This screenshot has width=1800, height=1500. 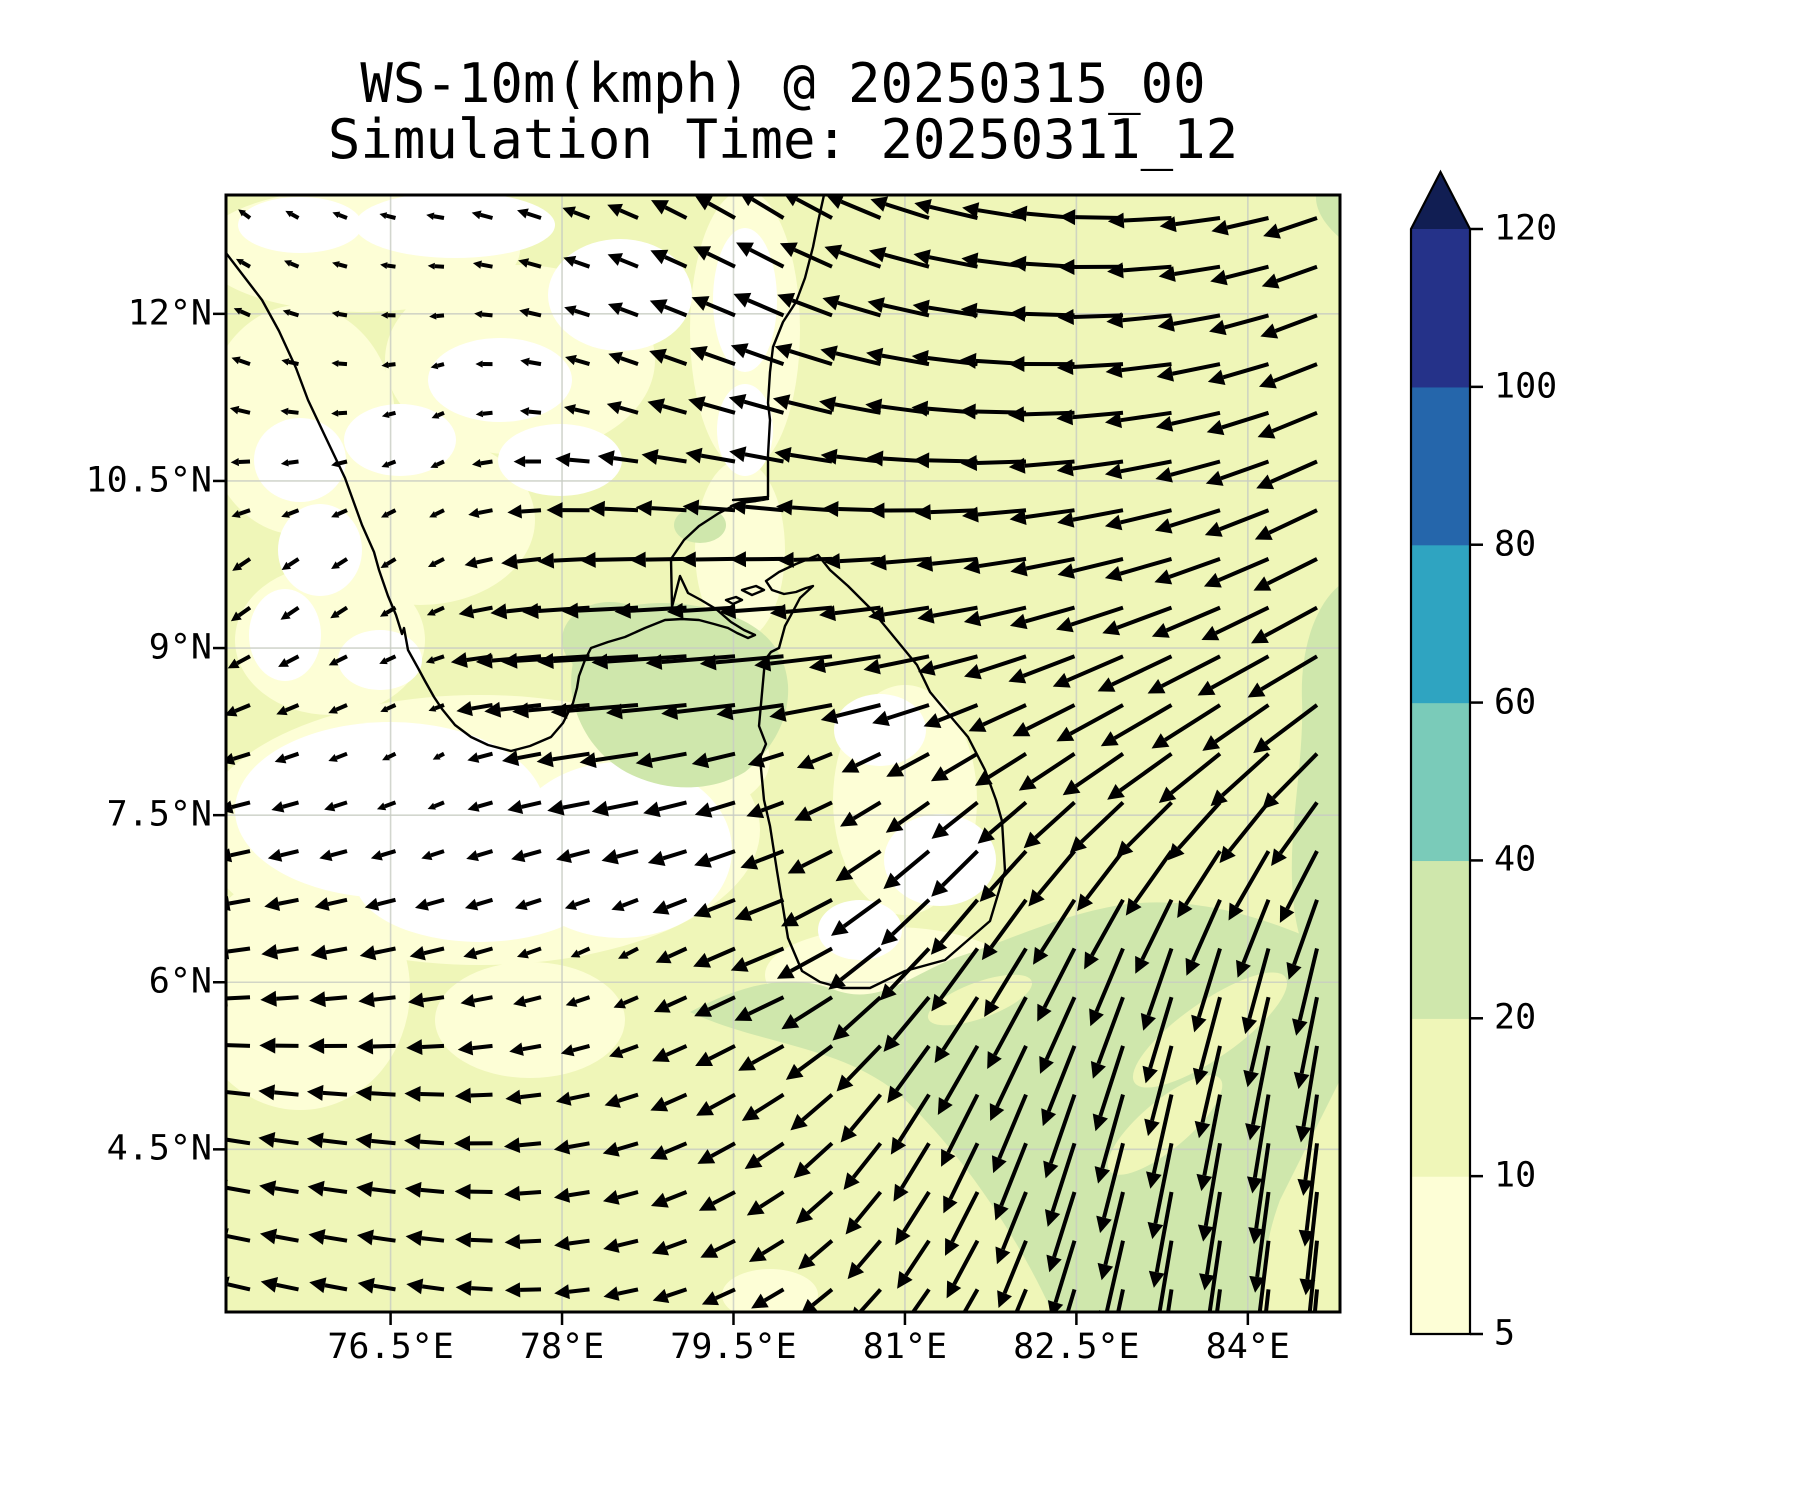 What do you see at coordinates (783, 139) in the screenshot?
I see `figure-subtitle: Simulation Time: 20250311_12` at bounding box center [783, 139].